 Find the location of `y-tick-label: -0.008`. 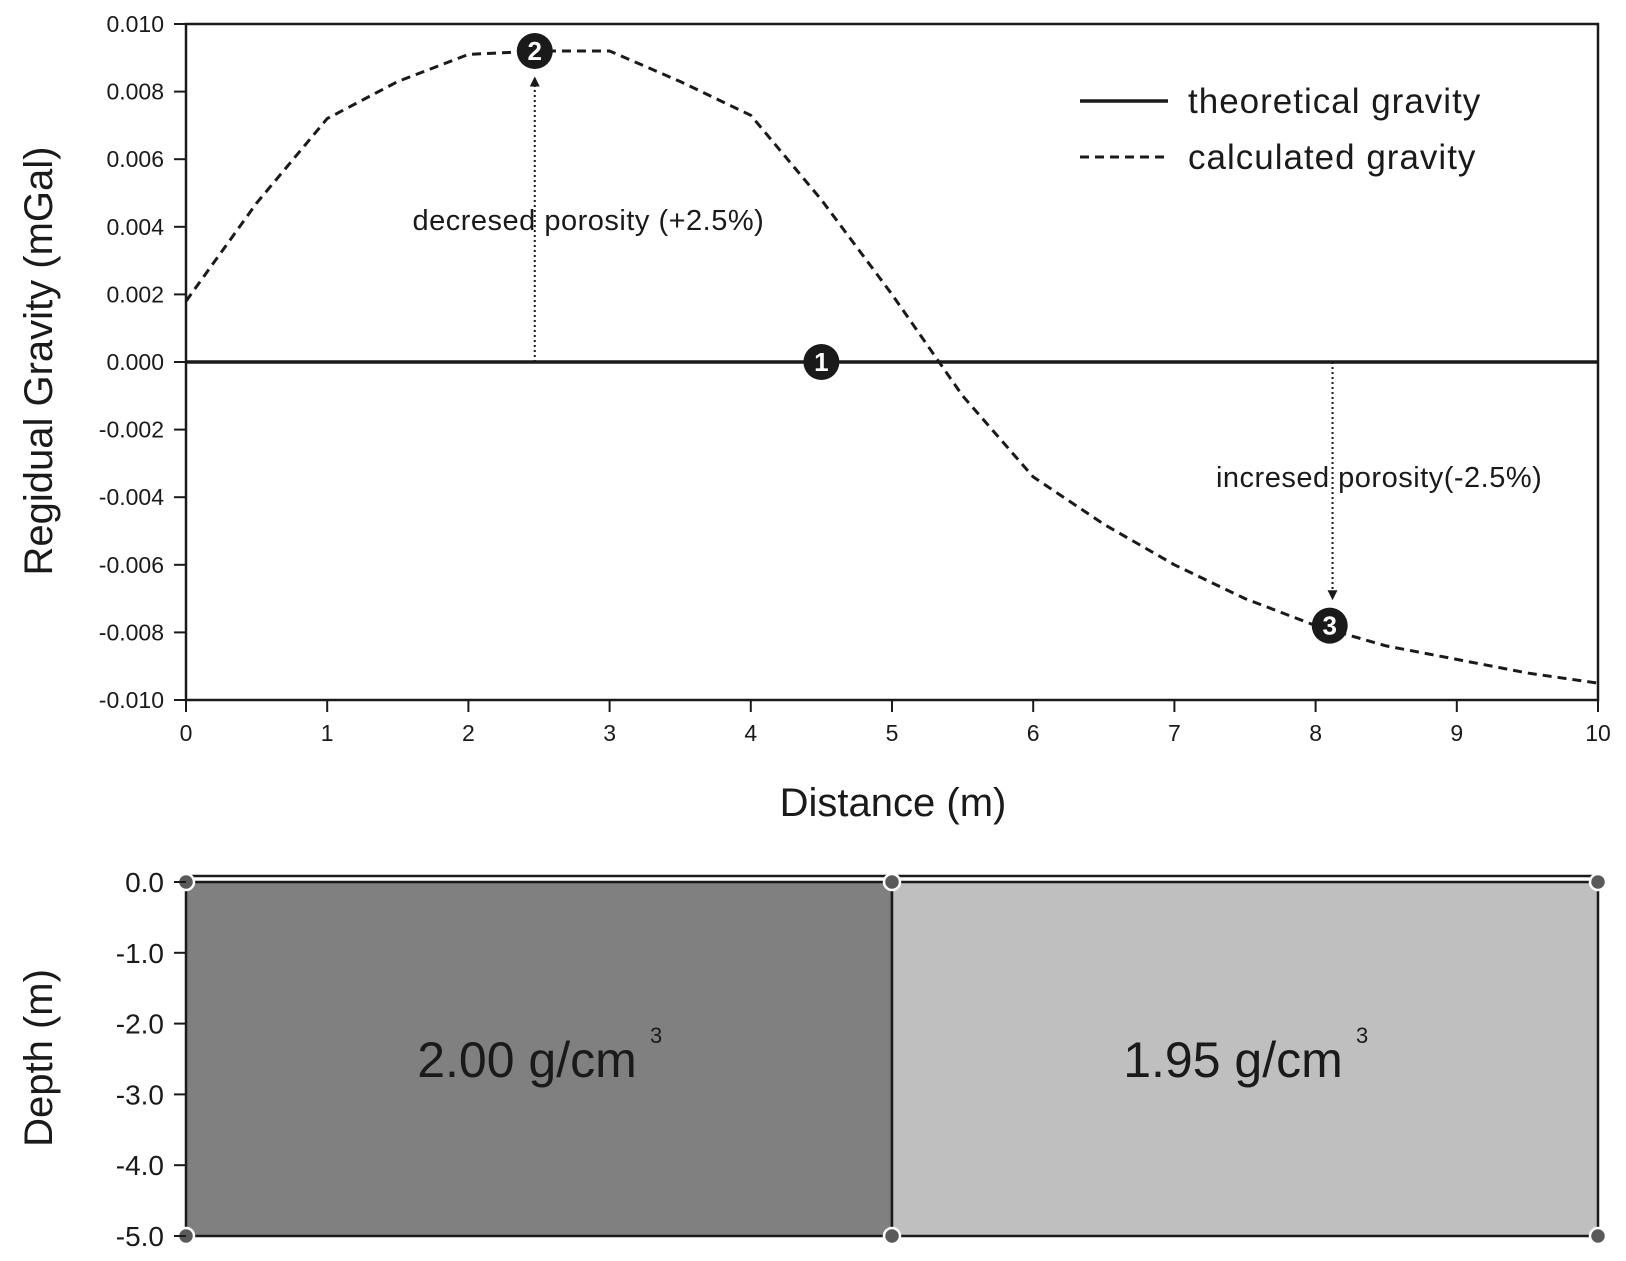

y-tick-label: -0.008 is located at coordinates (131, 632).